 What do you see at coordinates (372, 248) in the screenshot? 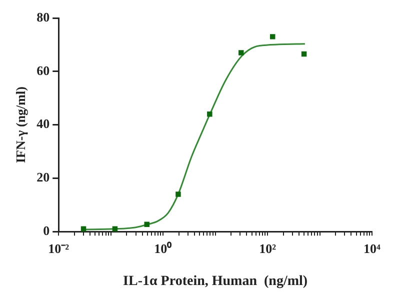
I see `x-tick-label: 10⁴` at bounding box center [372, 248].